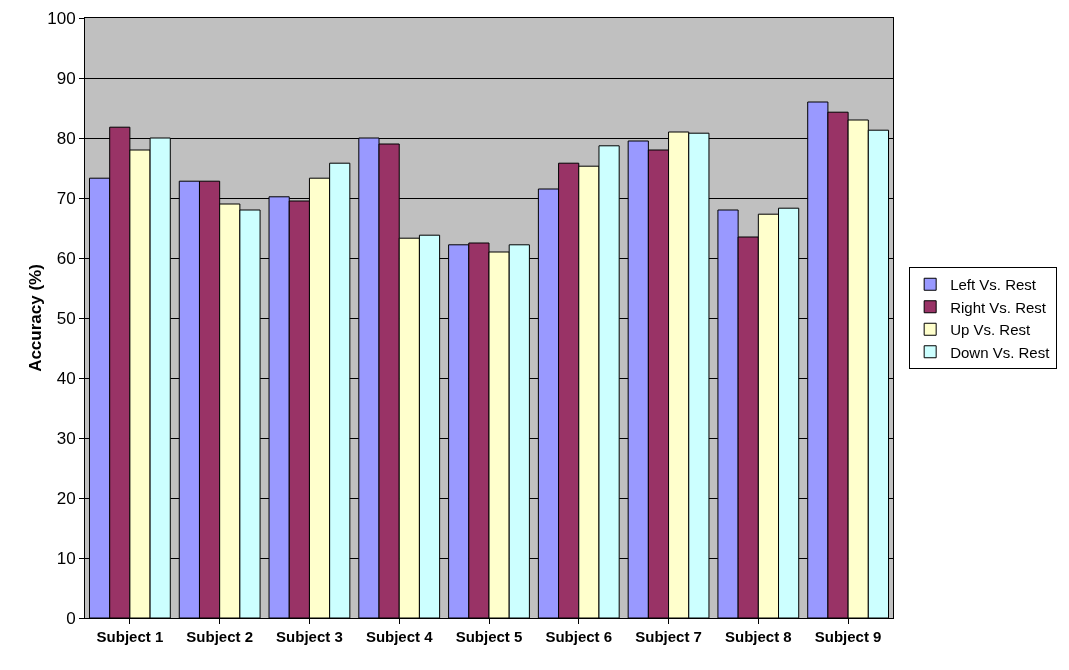 Image resolution: width=1069 pixels, height=670 pixels. Describe the element at coordinates (66, 78) in the screenshot. I see `y-tick-label: 90` at that location.